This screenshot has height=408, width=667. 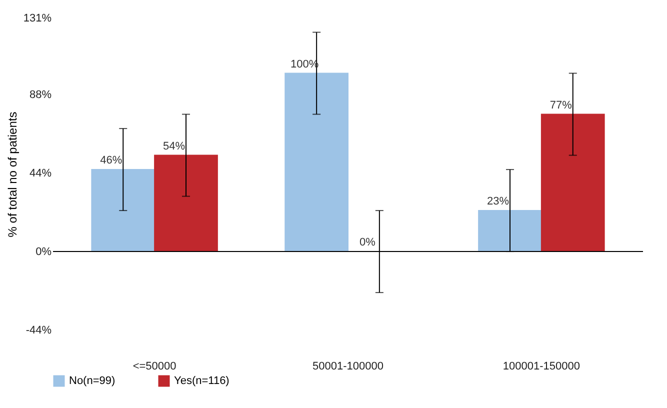 I want to click on x-tick-label: 50001-100000, so click(x=348, y=366).